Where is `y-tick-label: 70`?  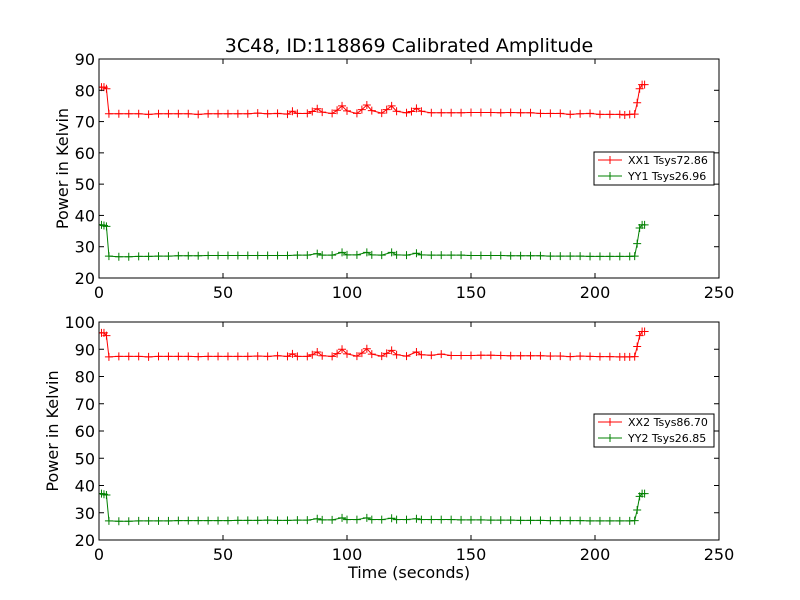 y-tick-label: 70 is located at coordinates (85, 122).